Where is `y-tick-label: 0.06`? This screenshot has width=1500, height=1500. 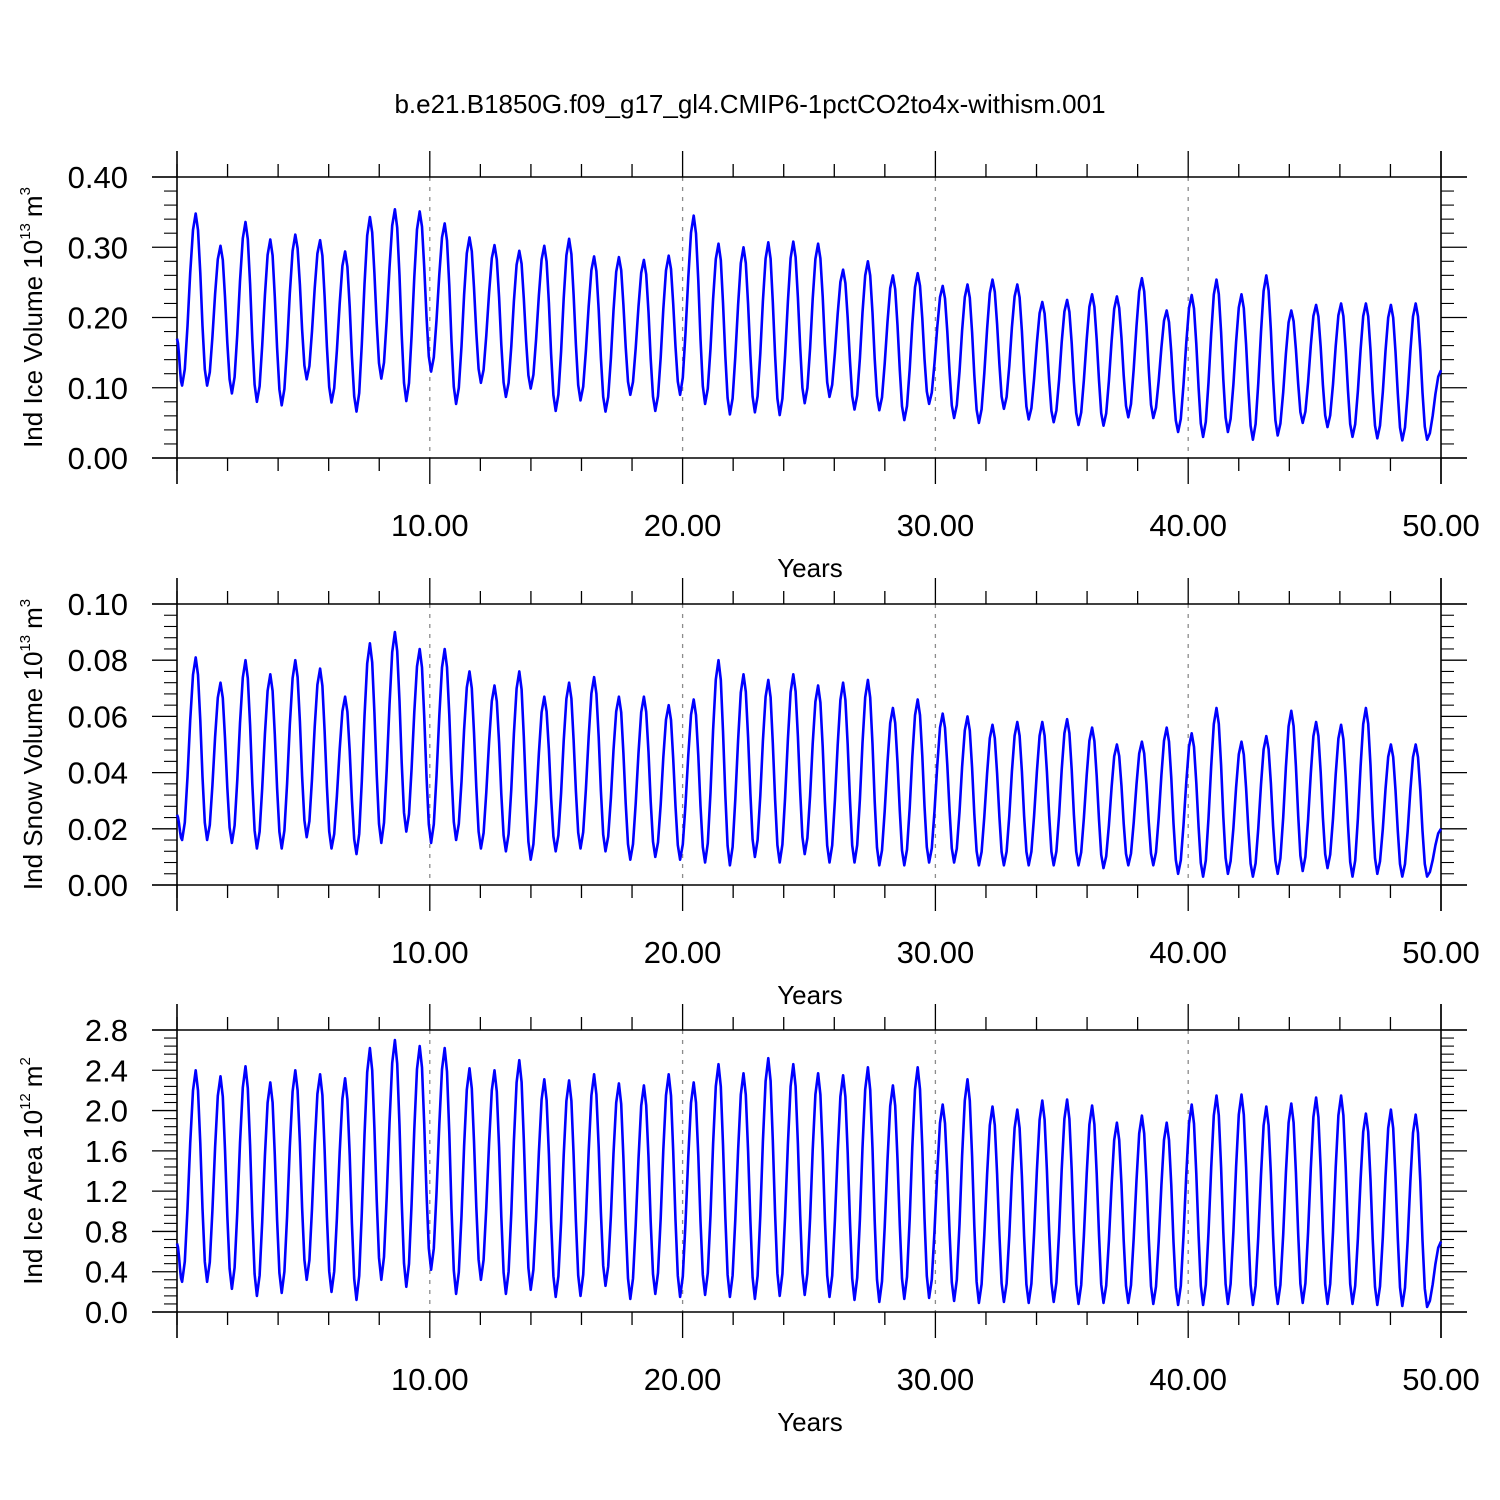 y-tick-label: 0.06 is located at coordinates (98, 716).